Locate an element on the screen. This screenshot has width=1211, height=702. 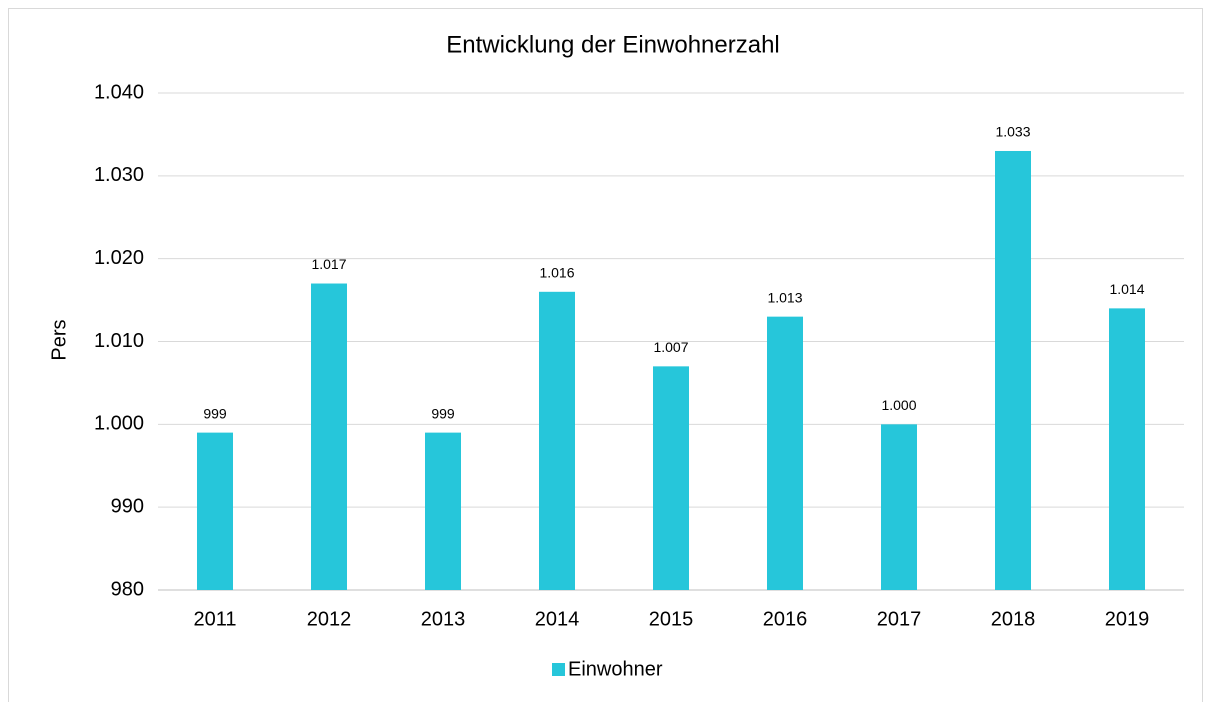
y-axis-label: Pers is located at coordinates (59, 339).